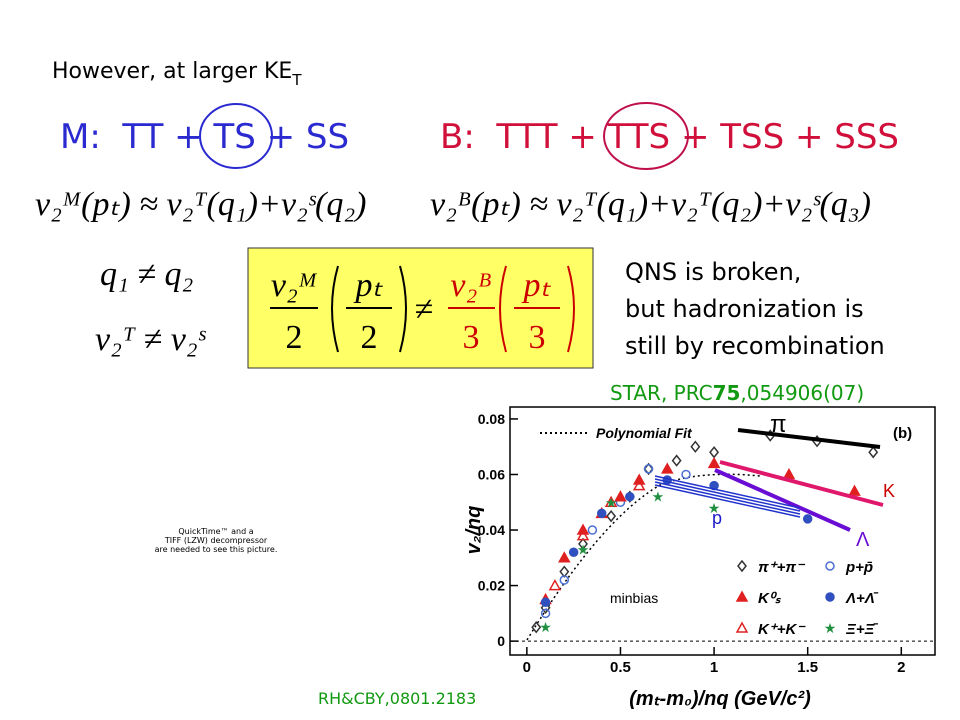 The width and height of the screenshot is (960, 720). Describe the element at coordinates (644, 433) in the screenshot. I see `fit-label: Polynomial Fit` at that location.